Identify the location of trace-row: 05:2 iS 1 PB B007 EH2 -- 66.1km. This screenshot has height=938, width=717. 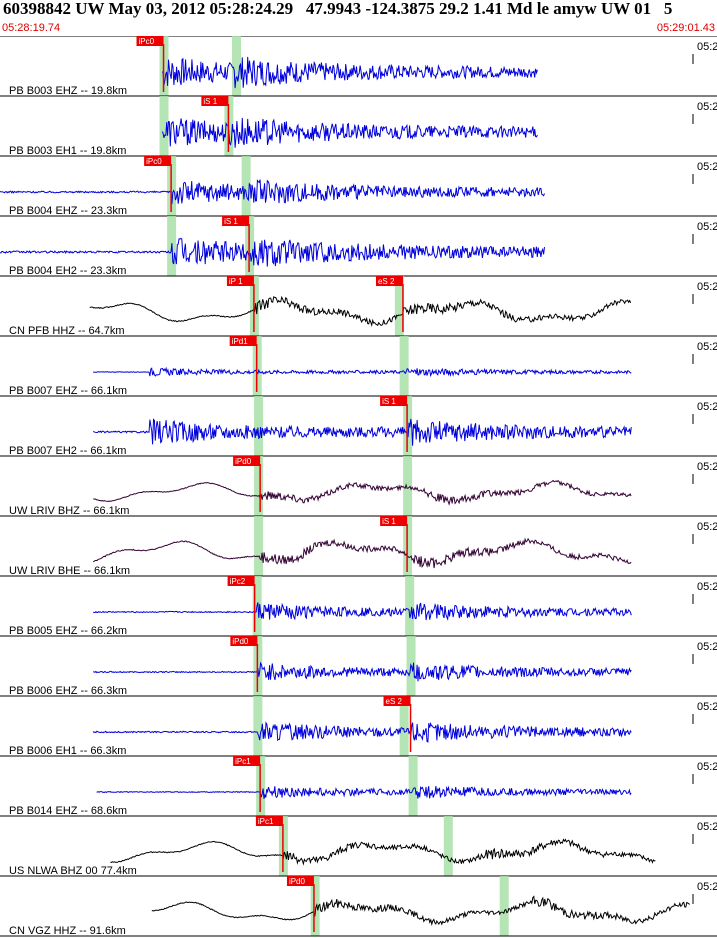
(358, 426).